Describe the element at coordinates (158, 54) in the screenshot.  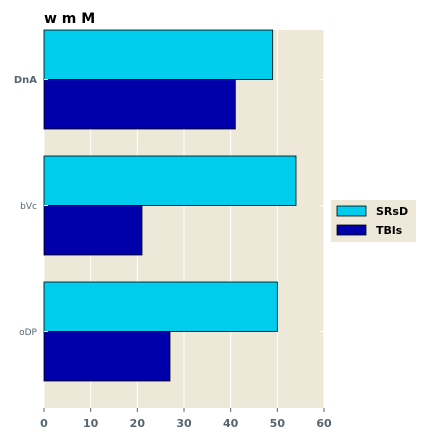
I see `bar-SRsD-DnA` at that location.